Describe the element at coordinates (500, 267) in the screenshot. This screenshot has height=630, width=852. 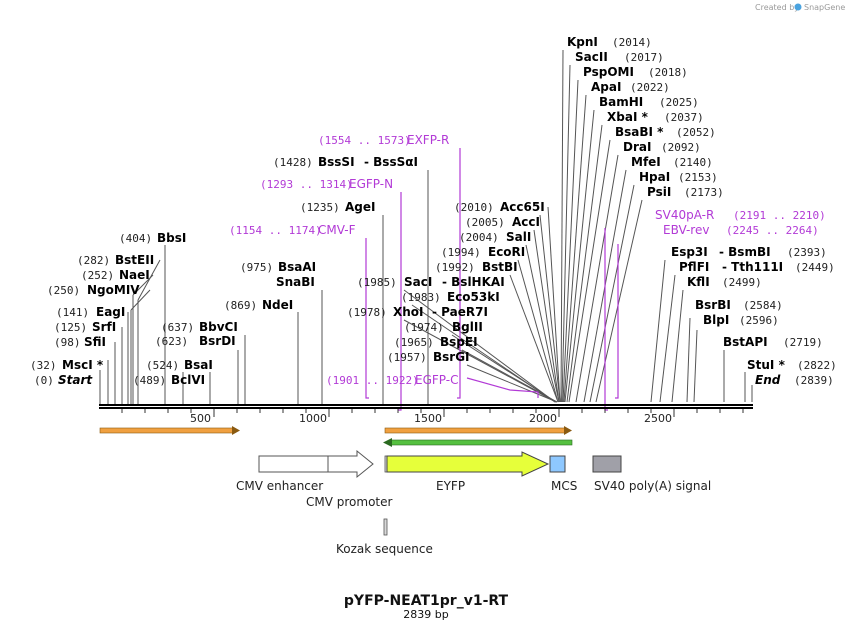
I see `site-name: BstBI` at that location.